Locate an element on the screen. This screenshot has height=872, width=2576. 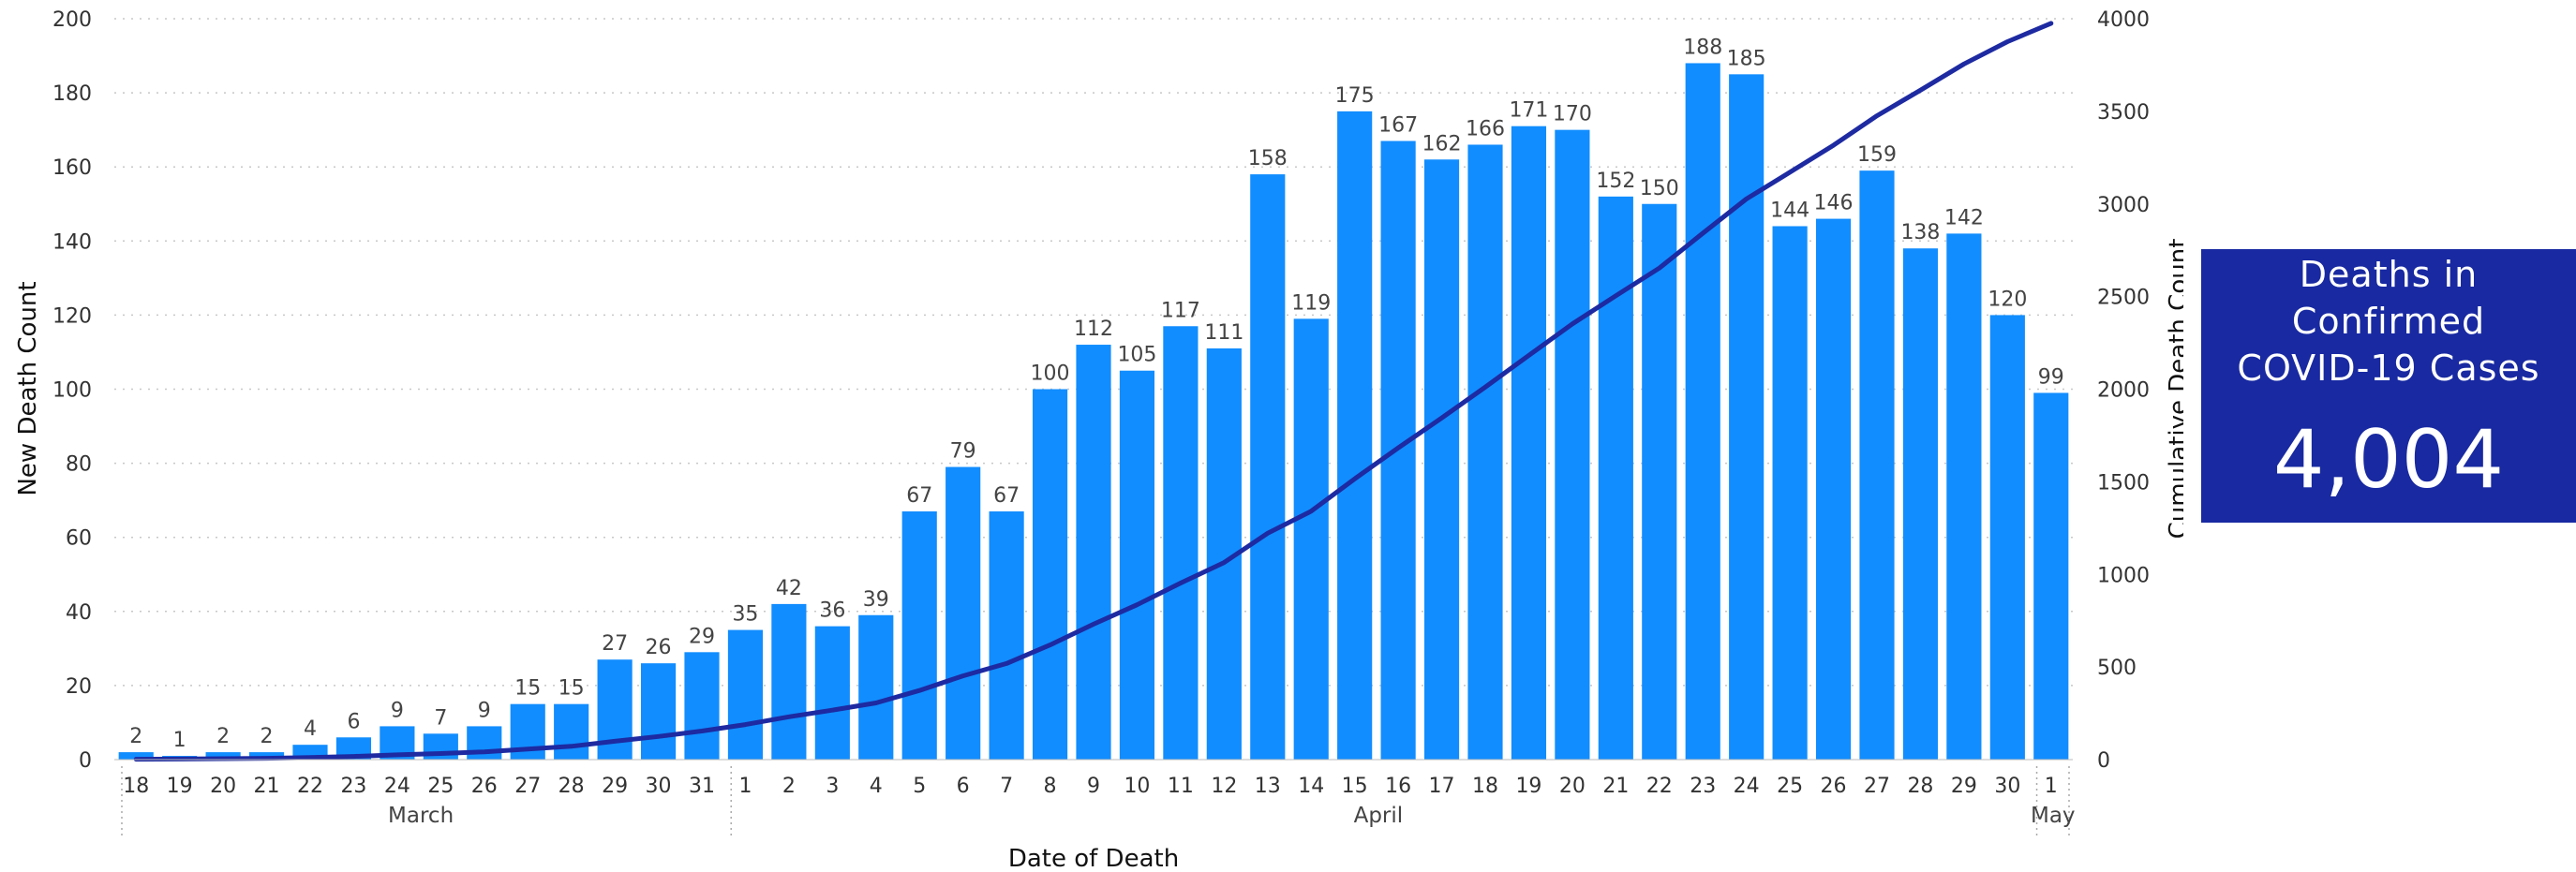
y-tick-label: 0 is located at coordinates (85, 761).